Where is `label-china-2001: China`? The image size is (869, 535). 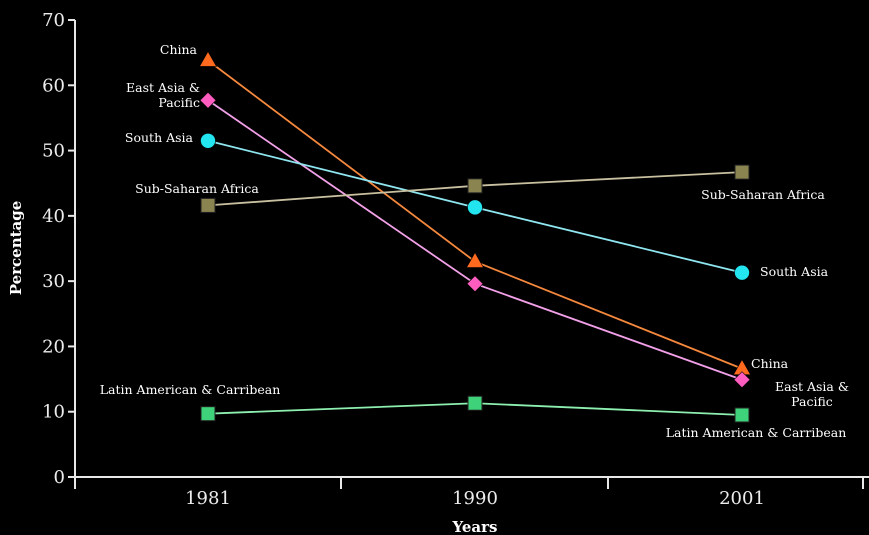 label-china-2001: China is located at coordinates (770, 363).